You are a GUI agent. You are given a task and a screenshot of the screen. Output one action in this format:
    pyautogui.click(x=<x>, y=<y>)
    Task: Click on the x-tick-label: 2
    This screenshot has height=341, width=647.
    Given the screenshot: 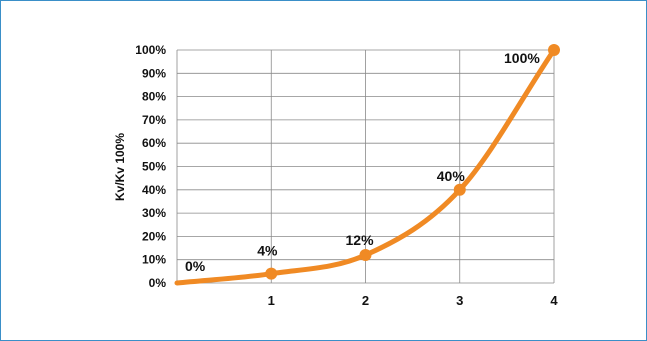 What is the action you would take?
    pyautogui.click(x=365, y=300)
    